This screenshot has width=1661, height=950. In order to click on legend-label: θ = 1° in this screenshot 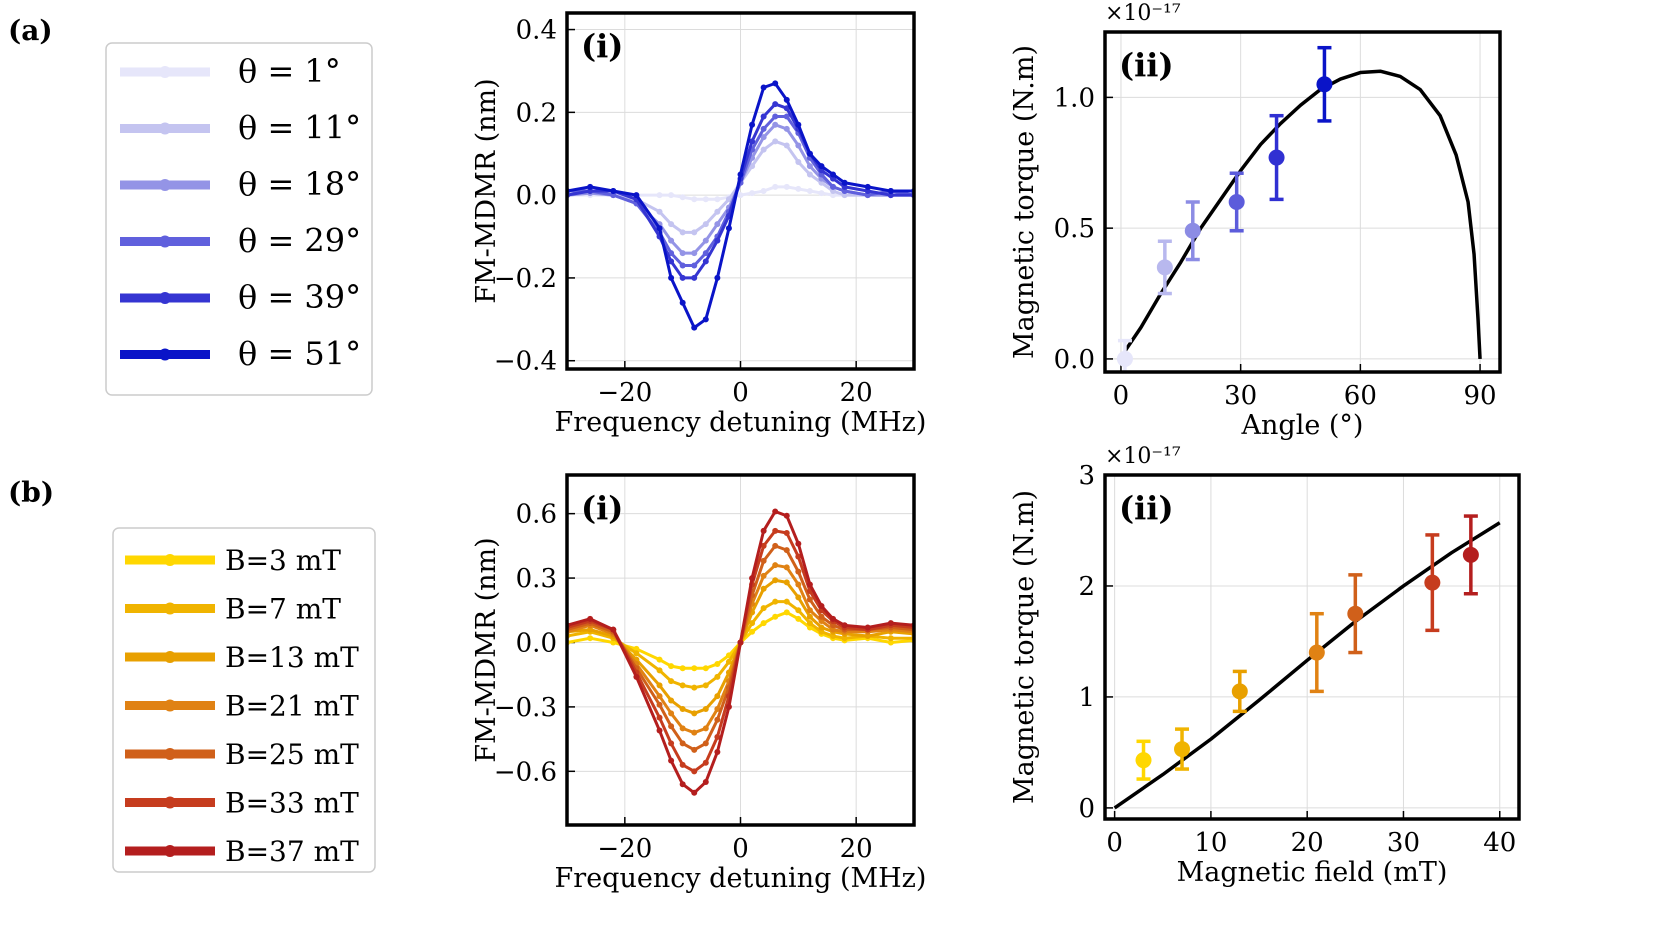, I will do `click(289, 71)`.